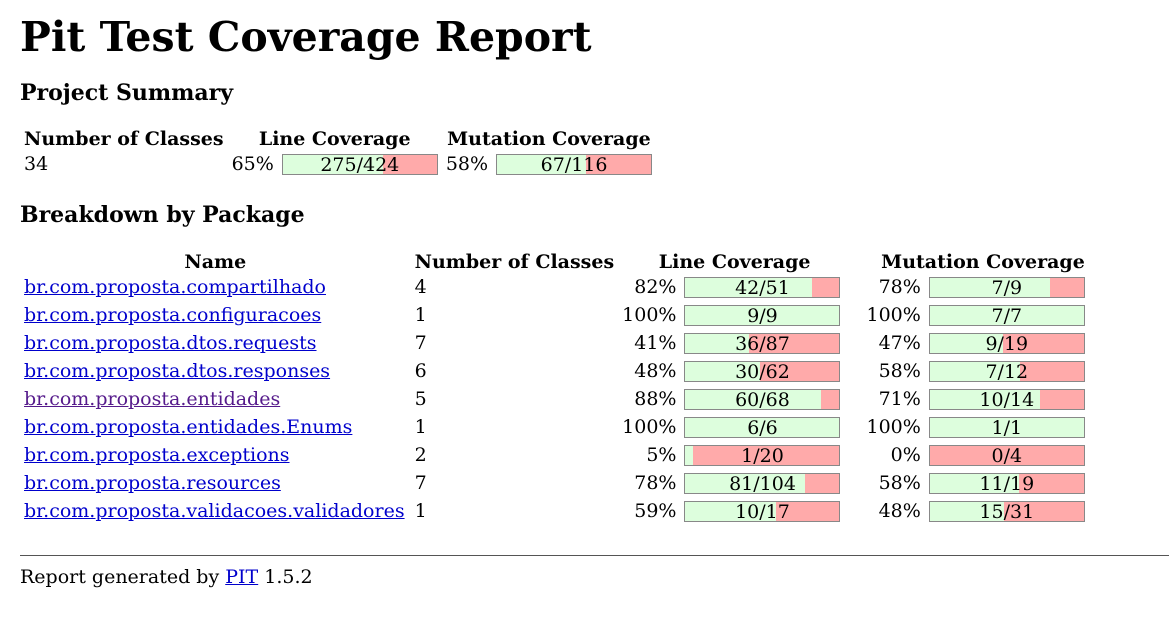 This screenshot has width=1169, height=637. What do you see at coordinates (762, 483) in the screenshot?
I see `package-line-bar: 81/104` at bounding box center [762, 483].